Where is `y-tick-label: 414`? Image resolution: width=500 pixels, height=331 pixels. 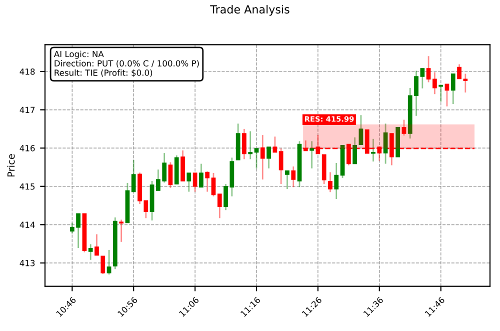
y-tick-label: 414 is located at coordinates (27, 225).